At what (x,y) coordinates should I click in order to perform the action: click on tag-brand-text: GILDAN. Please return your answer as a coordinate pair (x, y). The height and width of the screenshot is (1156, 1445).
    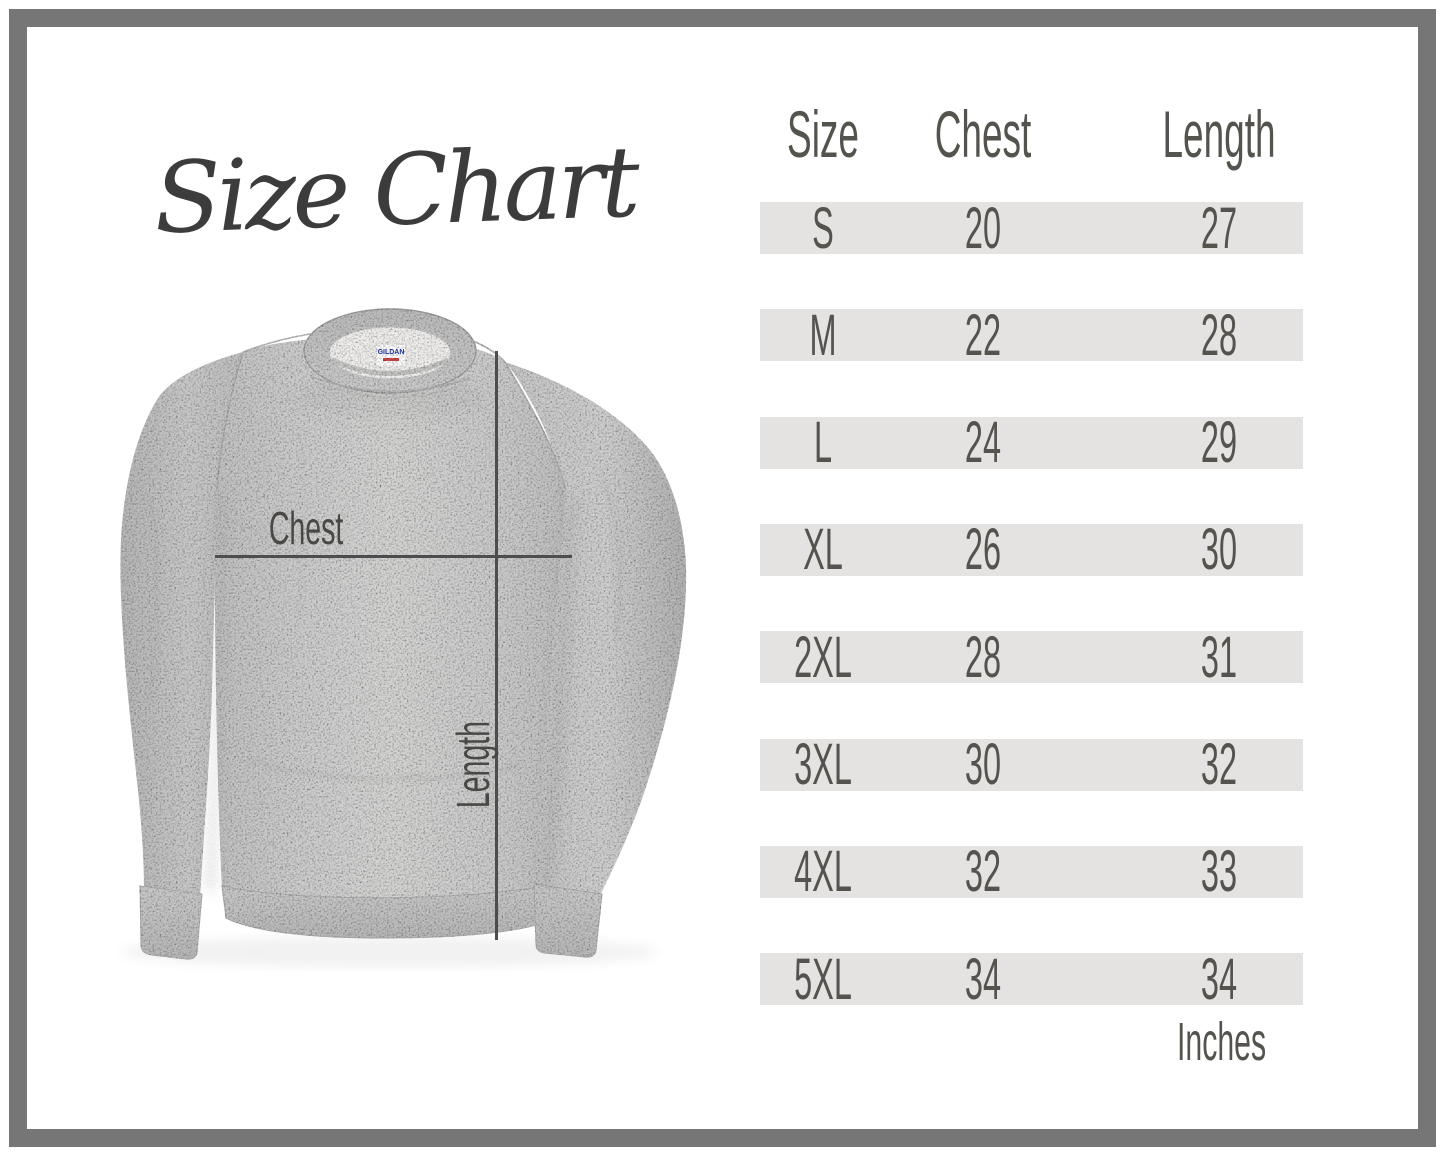
    Looking at the image, I should click on (391, 352).